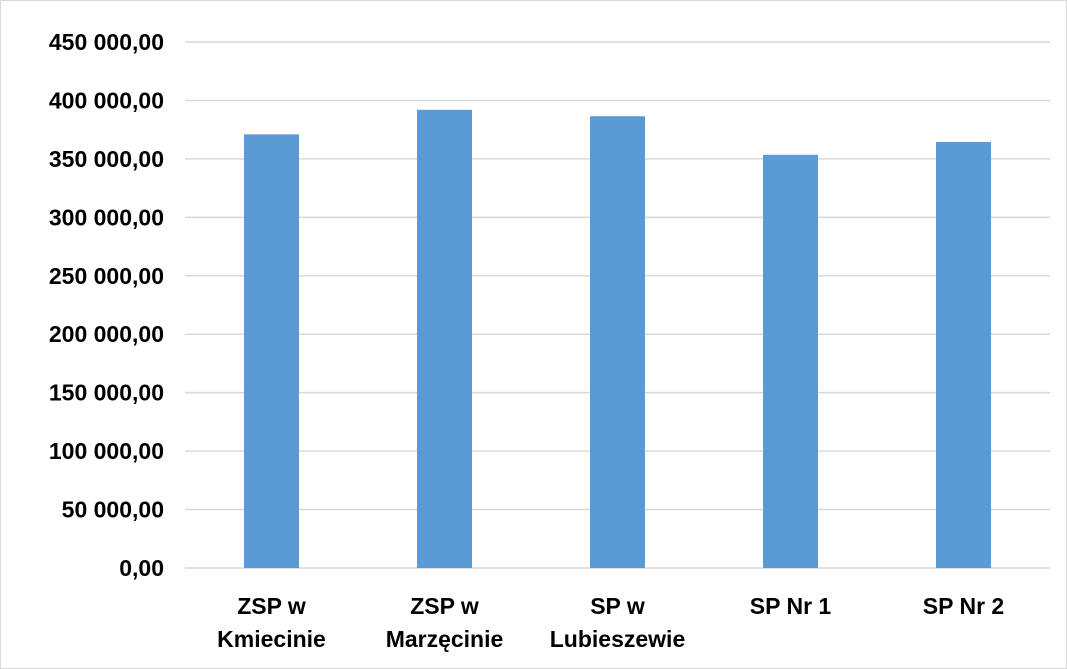 This screenshot has height=669, width=1067. I want to click on x-category-label: ZSP w Kmiecinie, so click(271, 622).